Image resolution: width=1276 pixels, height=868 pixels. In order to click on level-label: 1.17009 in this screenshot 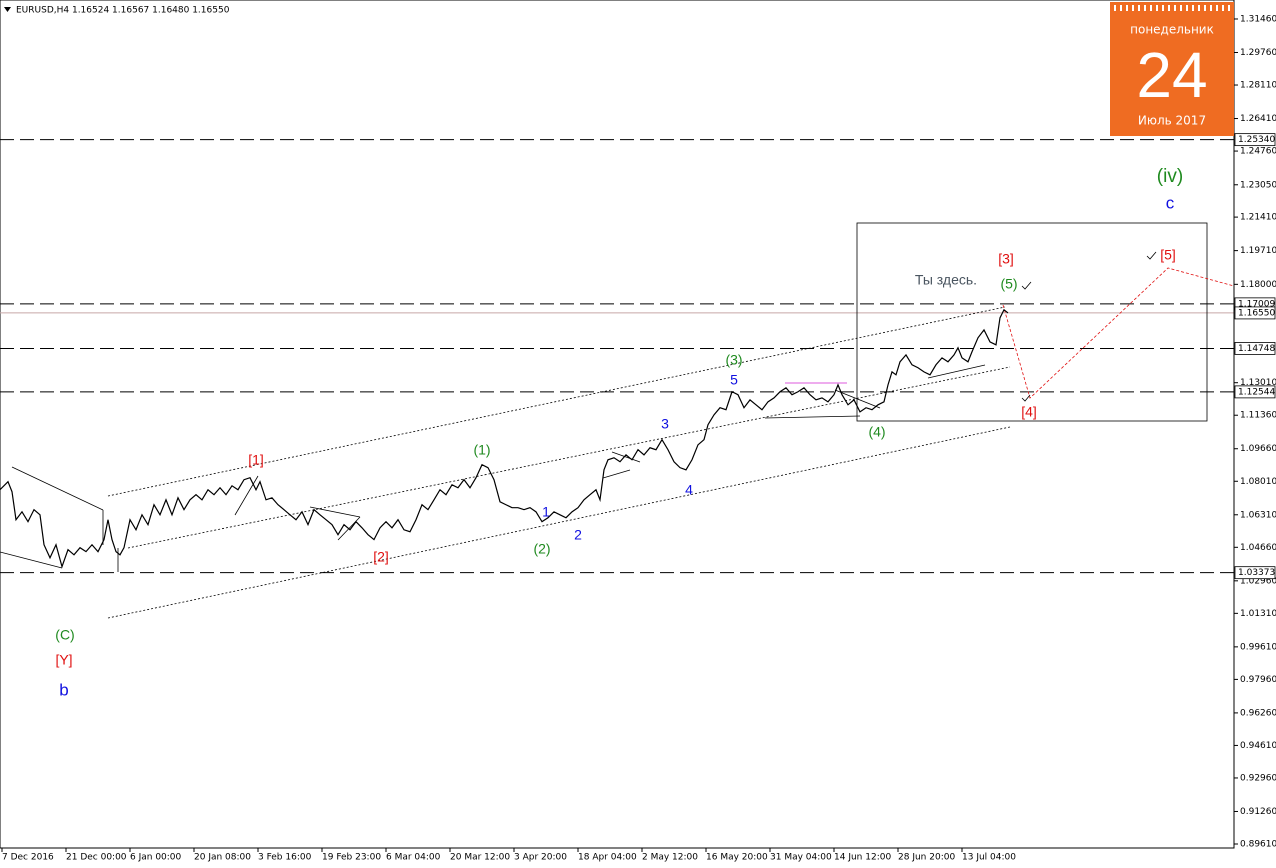, I will do `click(1256, 304)`.